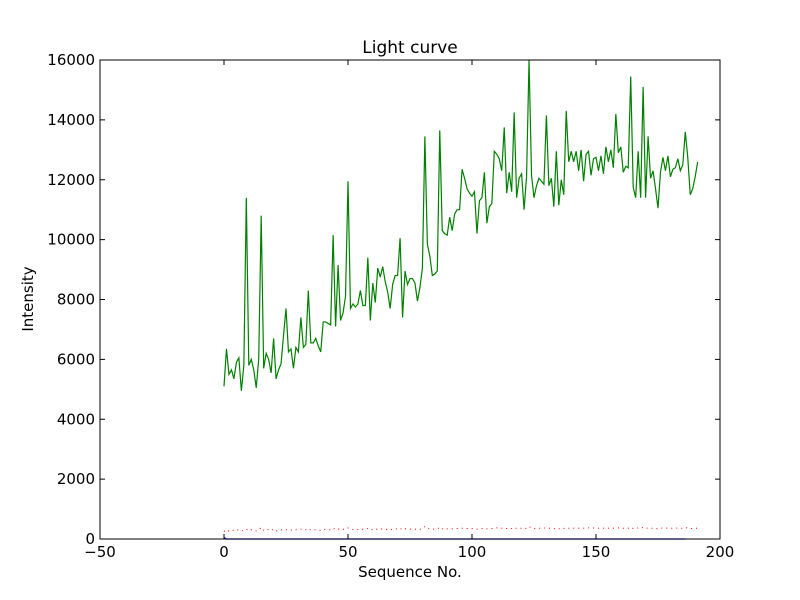  Describe the element at coordinates (472, 552) in the screenshot. I see `x-tick-label: 100` at that location.